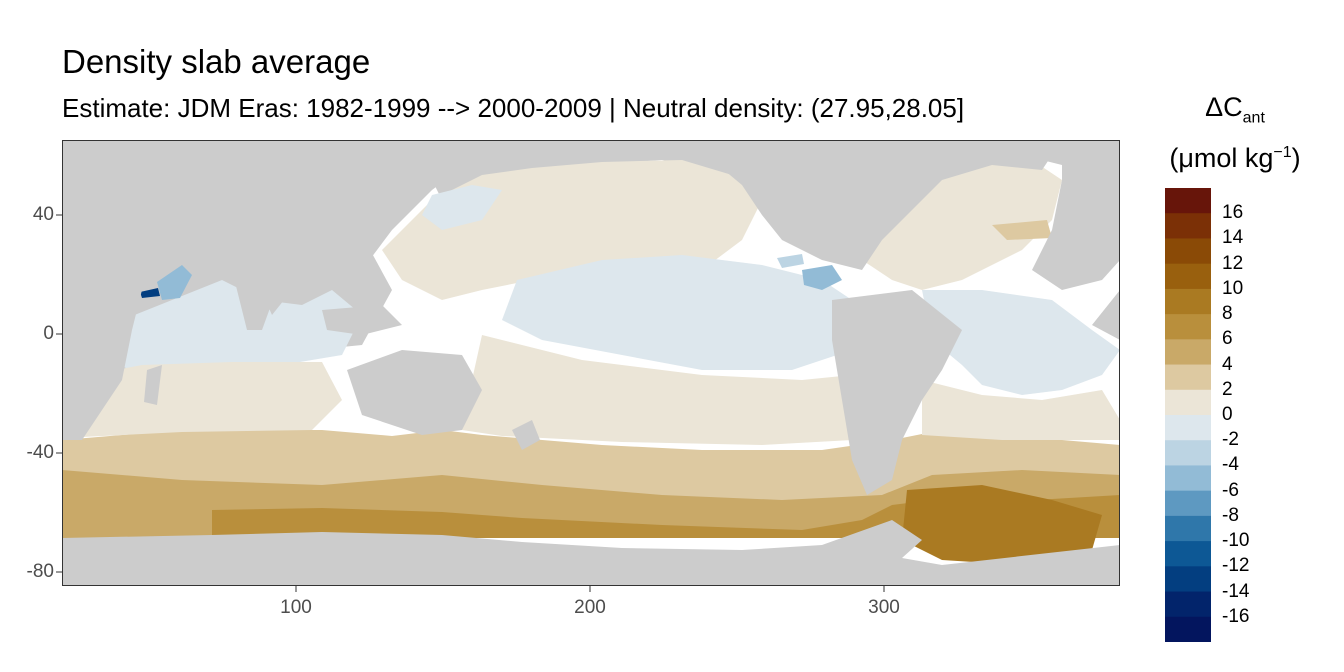 The height and width of the screenshot is (672, 1344). Describe the element at coordinates (526, 435) in the screenshot. I see `new-zealand` at that location.